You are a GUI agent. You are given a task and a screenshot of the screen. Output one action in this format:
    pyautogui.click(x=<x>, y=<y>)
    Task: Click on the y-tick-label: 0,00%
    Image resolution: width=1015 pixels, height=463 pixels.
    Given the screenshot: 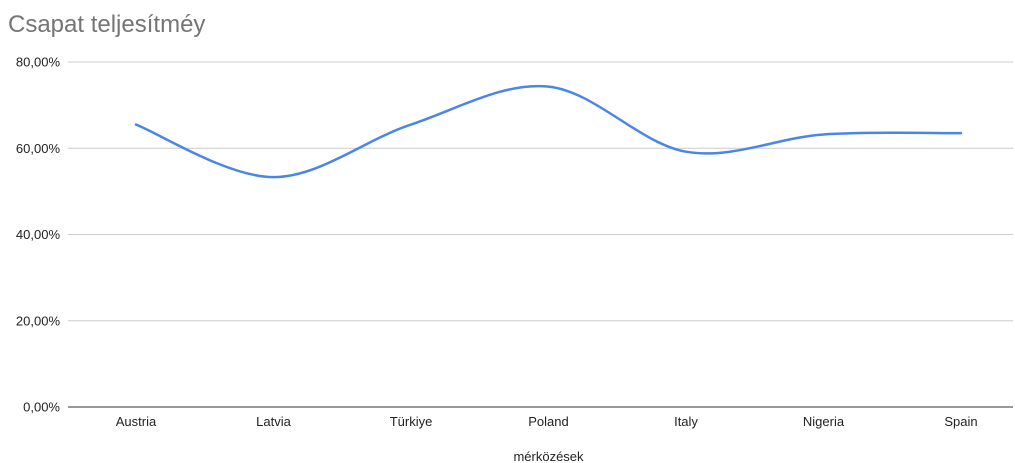 What is the action you would take?
    pyautogui.click(x=41, y=407)
    